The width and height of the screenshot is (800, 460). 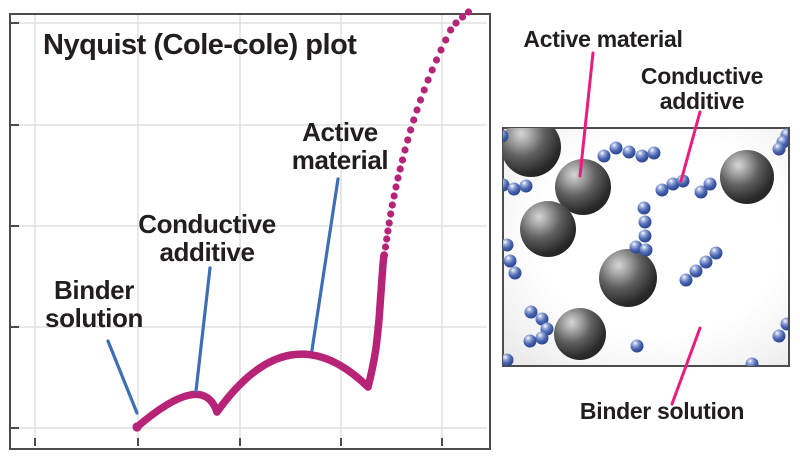 What do you see at coordinates (340, 159) in the screenshot?
I see `label-line: material` at bounding box center [340, 159].